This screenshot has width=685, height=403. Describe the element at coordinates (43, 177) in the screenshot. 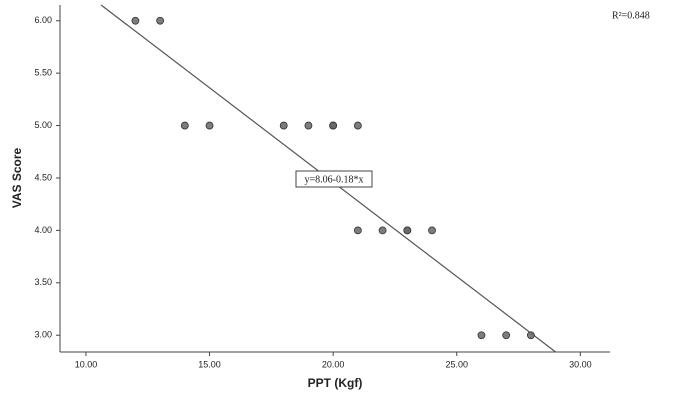

I see `y-tick-label: 4.50` at that location.